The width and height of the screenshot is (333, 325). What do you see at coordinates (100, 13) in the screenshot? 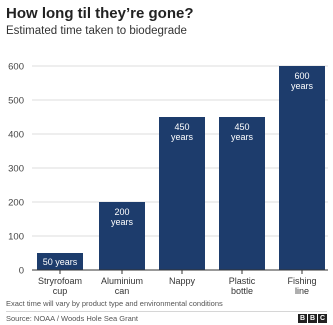
I see `chart-title: How long til they’re gone?` at bounding box center [100, 13].